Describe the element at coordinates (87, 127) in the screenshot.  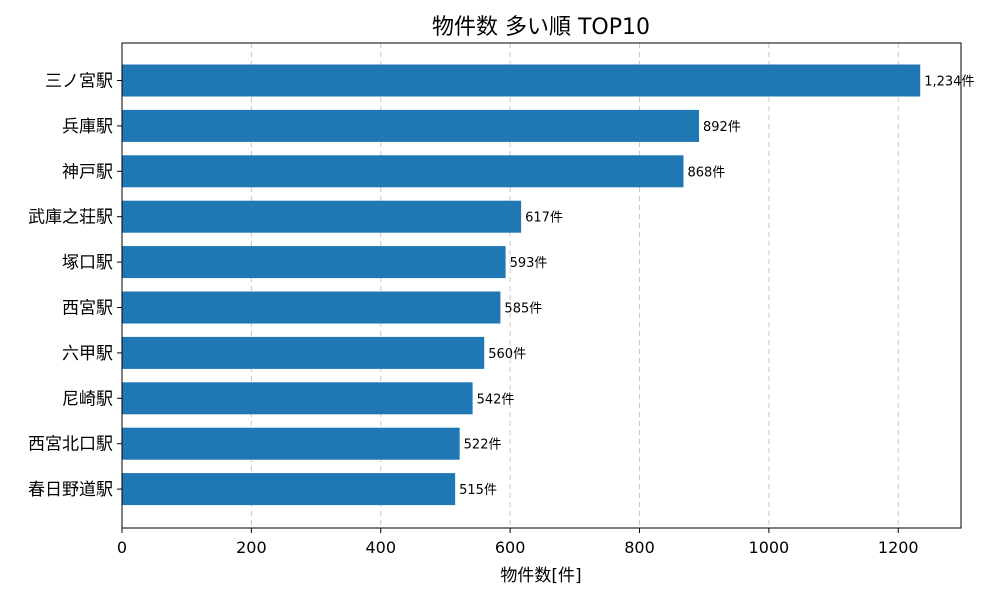
I see `category-label-1: 兵庫駅` at that location.